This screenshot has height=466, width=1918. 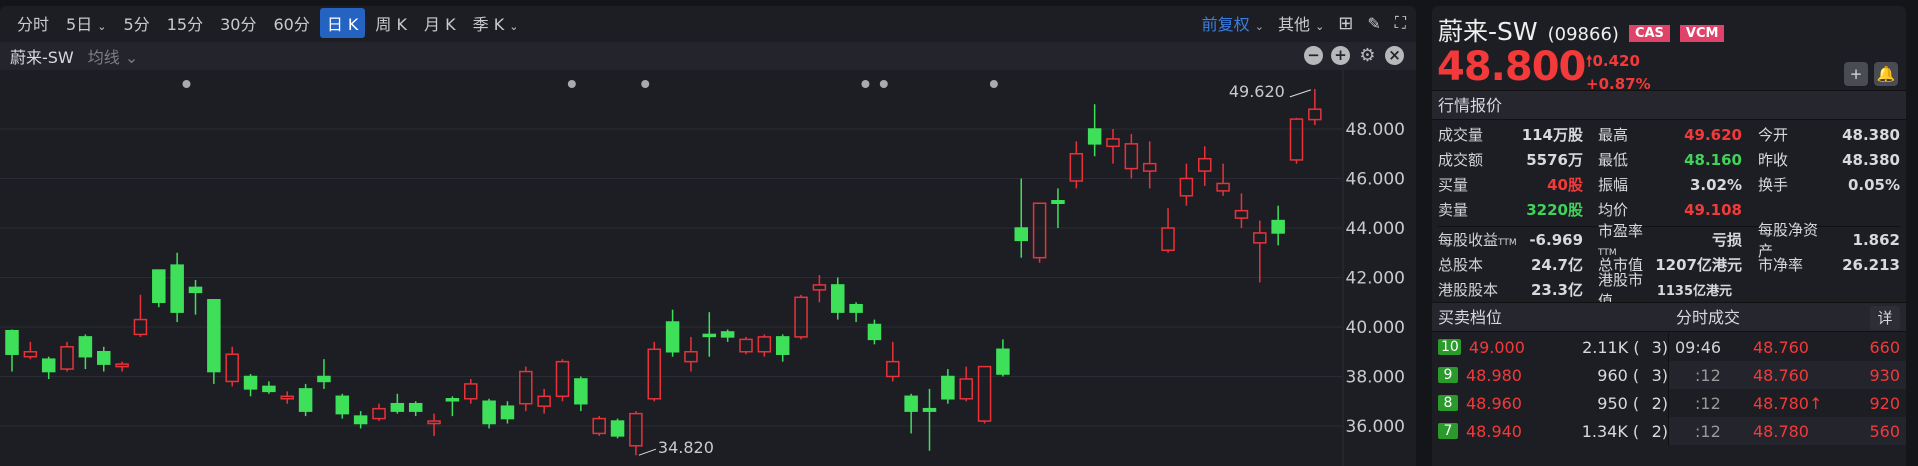 I want to click on zoom-out-icon: −, so click(x=1313, y=55).